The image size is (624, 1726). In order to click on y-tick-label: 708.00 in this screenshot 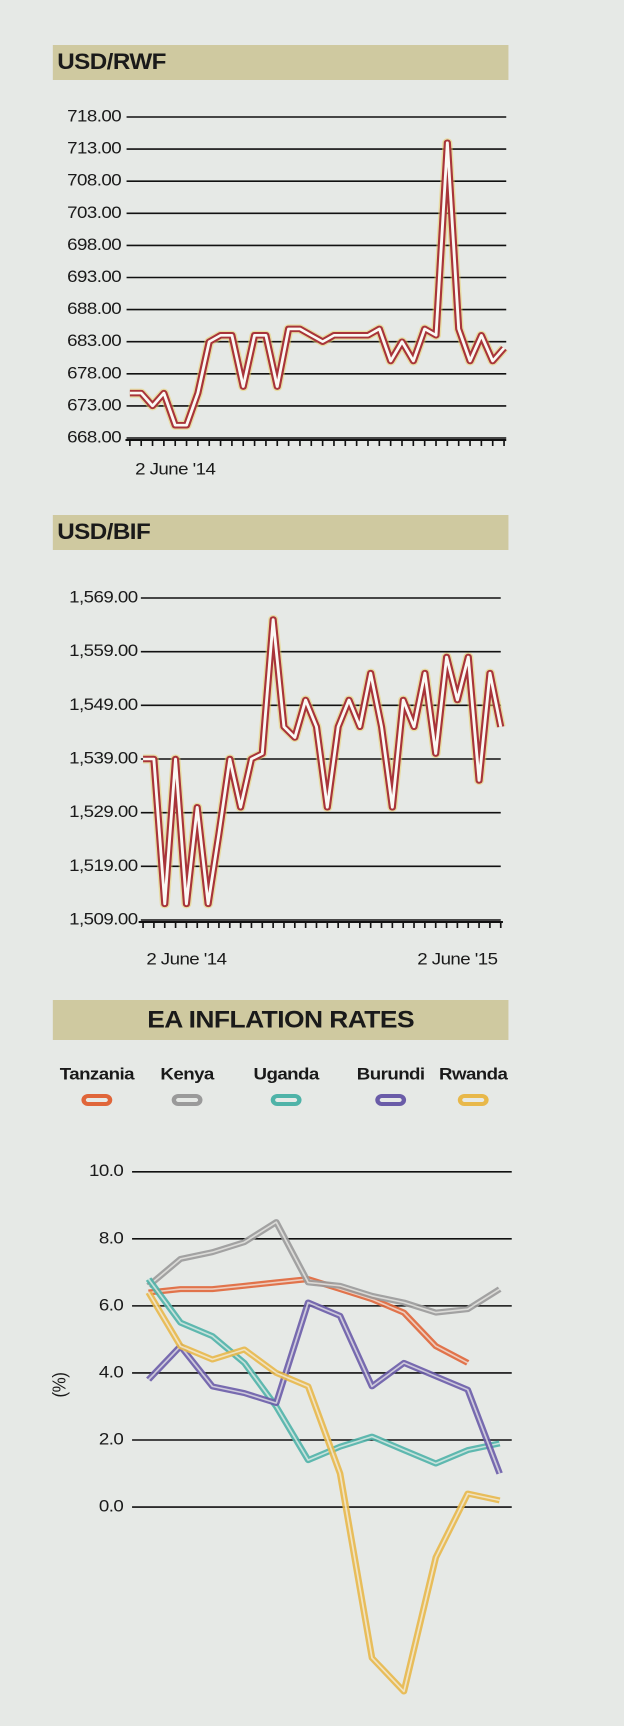, I will do `click(94, 179)`.